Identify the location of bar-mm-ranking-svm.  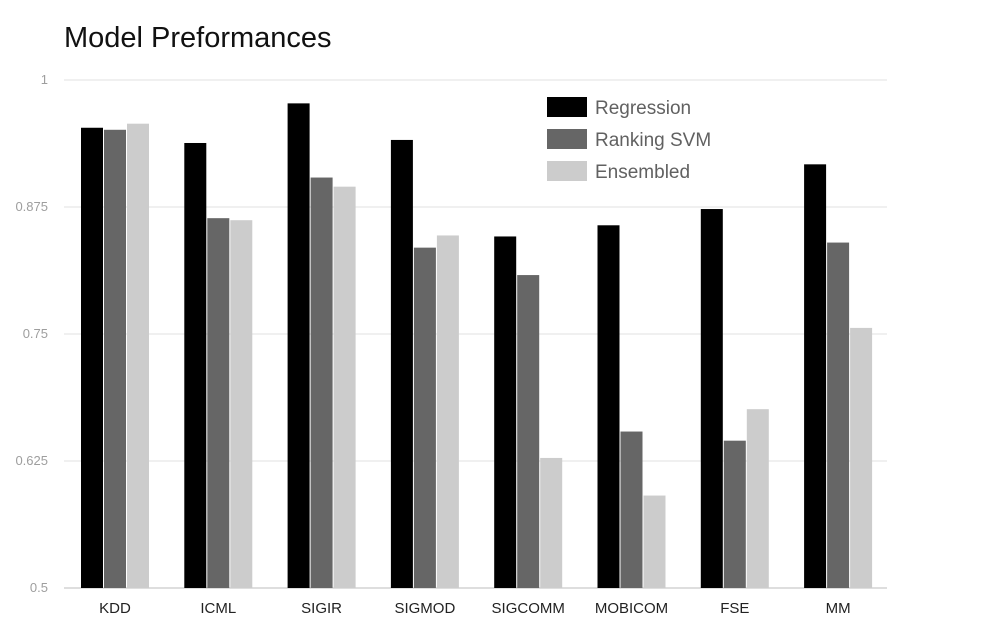
(838, 415).